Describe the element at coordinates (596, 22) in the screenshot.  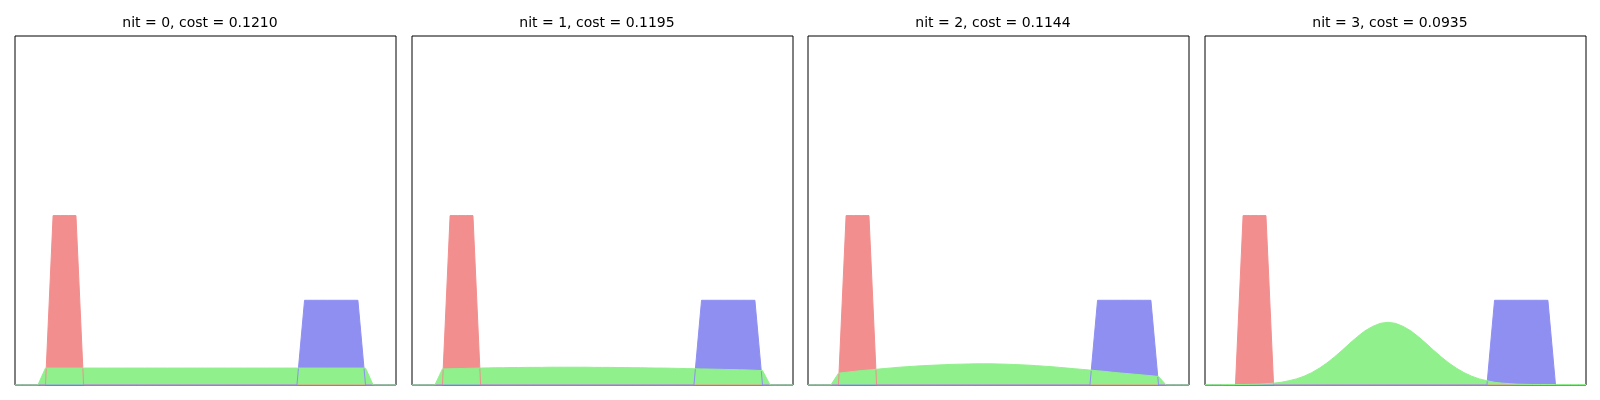
I see `chart-title: nit = 1, cost = 0.1195` at that location.